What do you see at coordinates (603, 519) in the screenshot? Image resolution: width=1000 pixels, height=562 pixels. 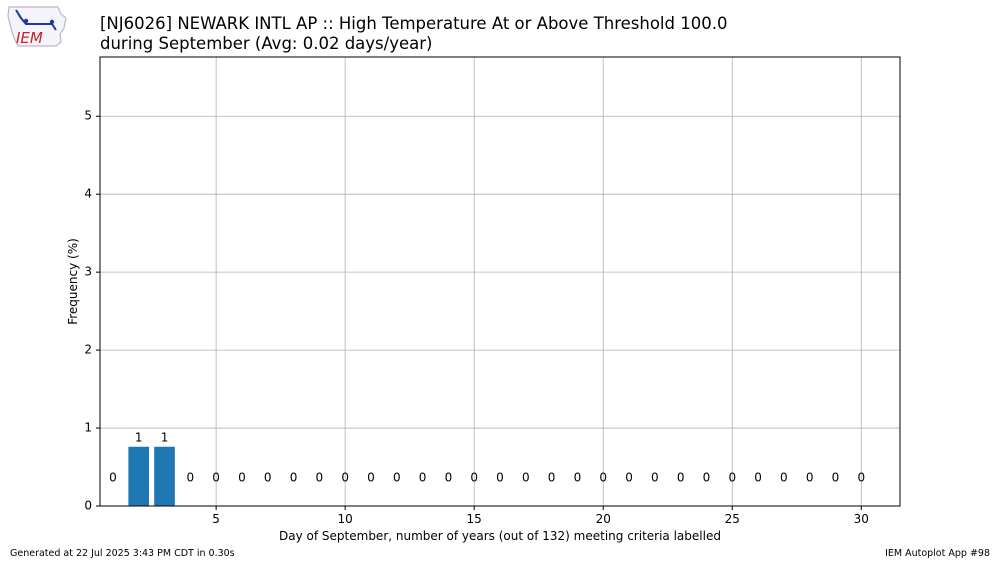 I see `x-tick-label: 20` at bounding box center [603, 519].